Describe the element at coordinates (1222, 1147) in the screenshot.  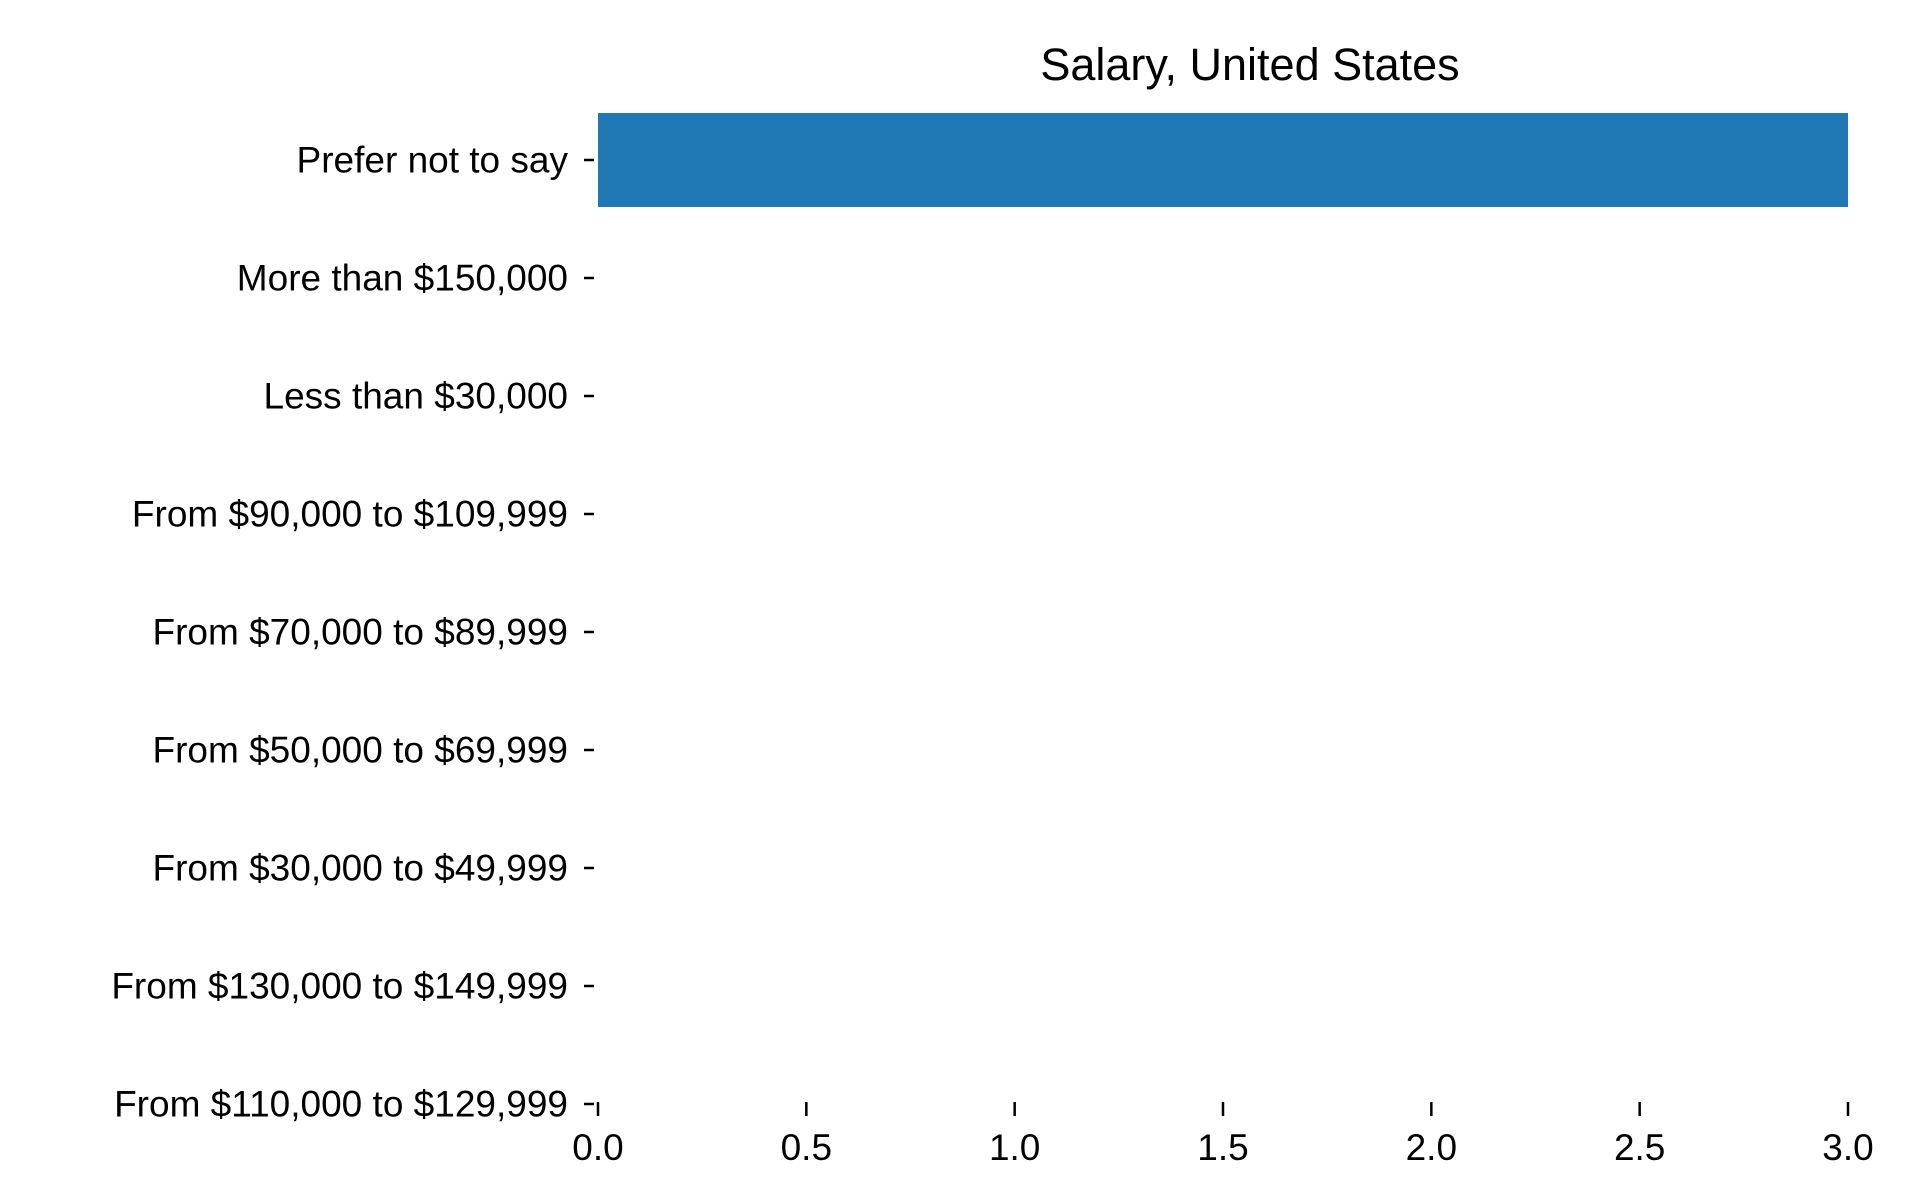
I see `x-tick-label: 1.5` at that location.